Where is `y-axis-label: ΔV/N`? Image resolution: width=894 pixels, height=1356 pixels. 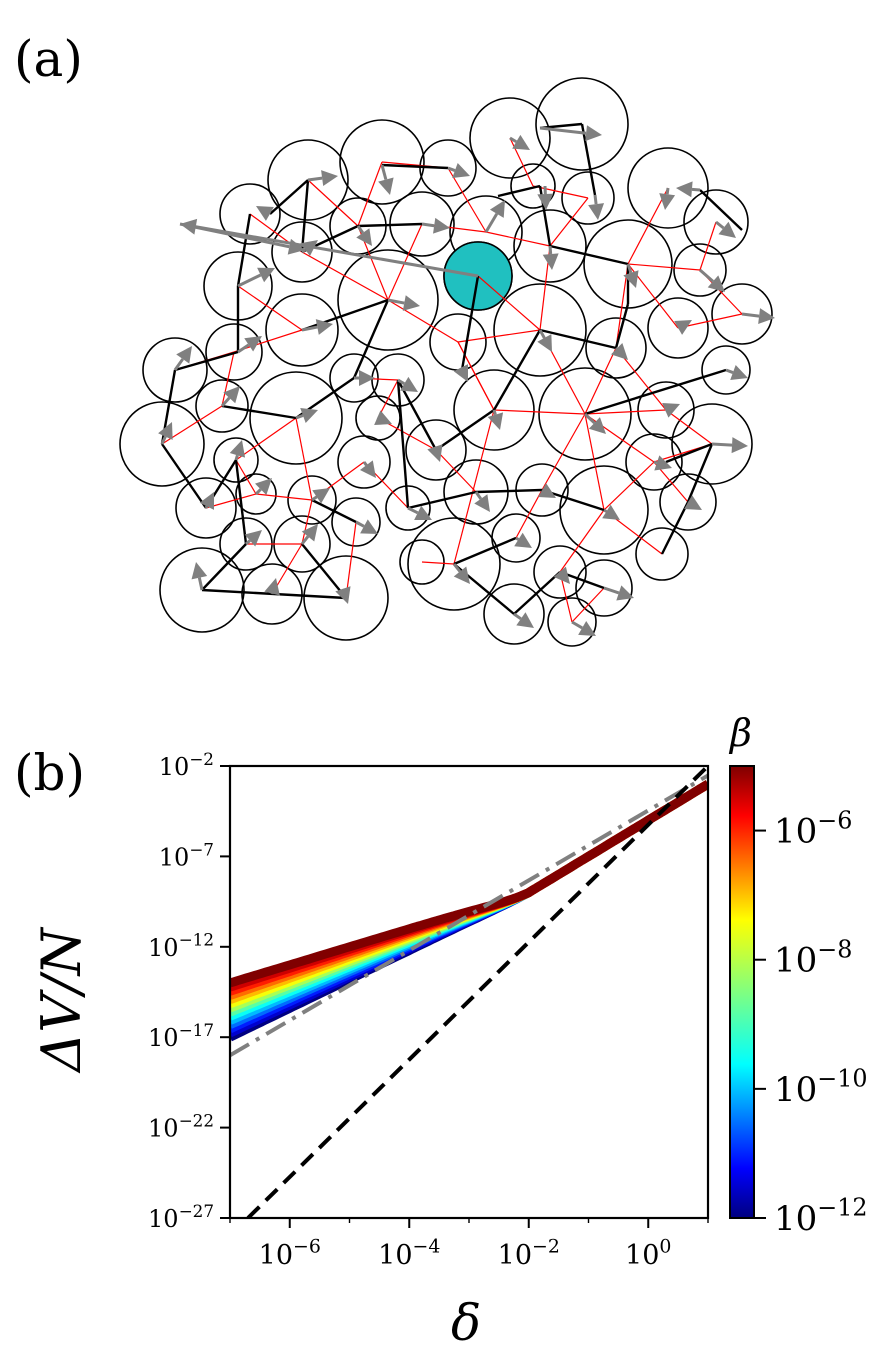 y-axis-label: ΔV/N is located at coordinates (61, 1000).